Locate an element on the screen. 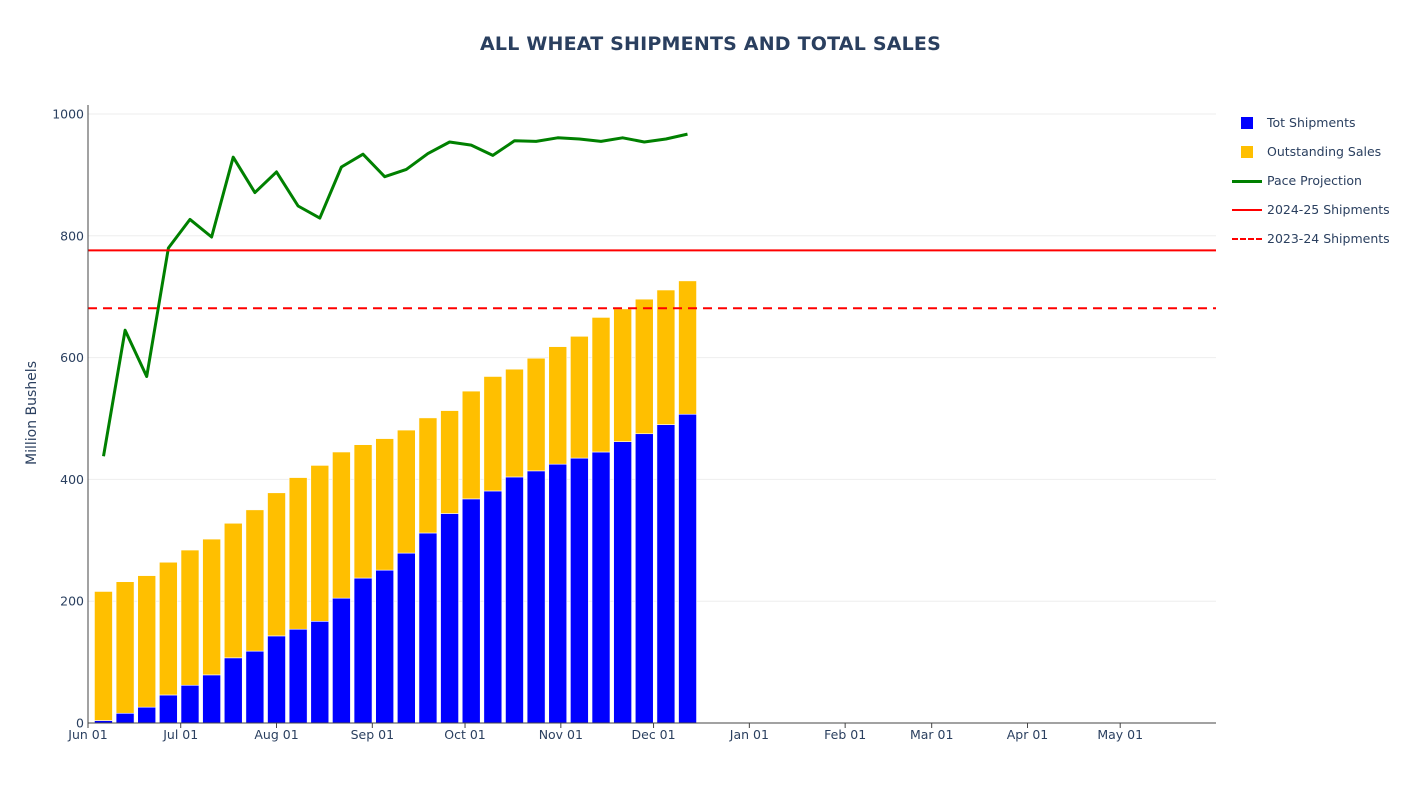 The height and width of the screenshot is (805, 1421). legend-item: 2023-24 Shipments is located at coordinates (1311, 238).